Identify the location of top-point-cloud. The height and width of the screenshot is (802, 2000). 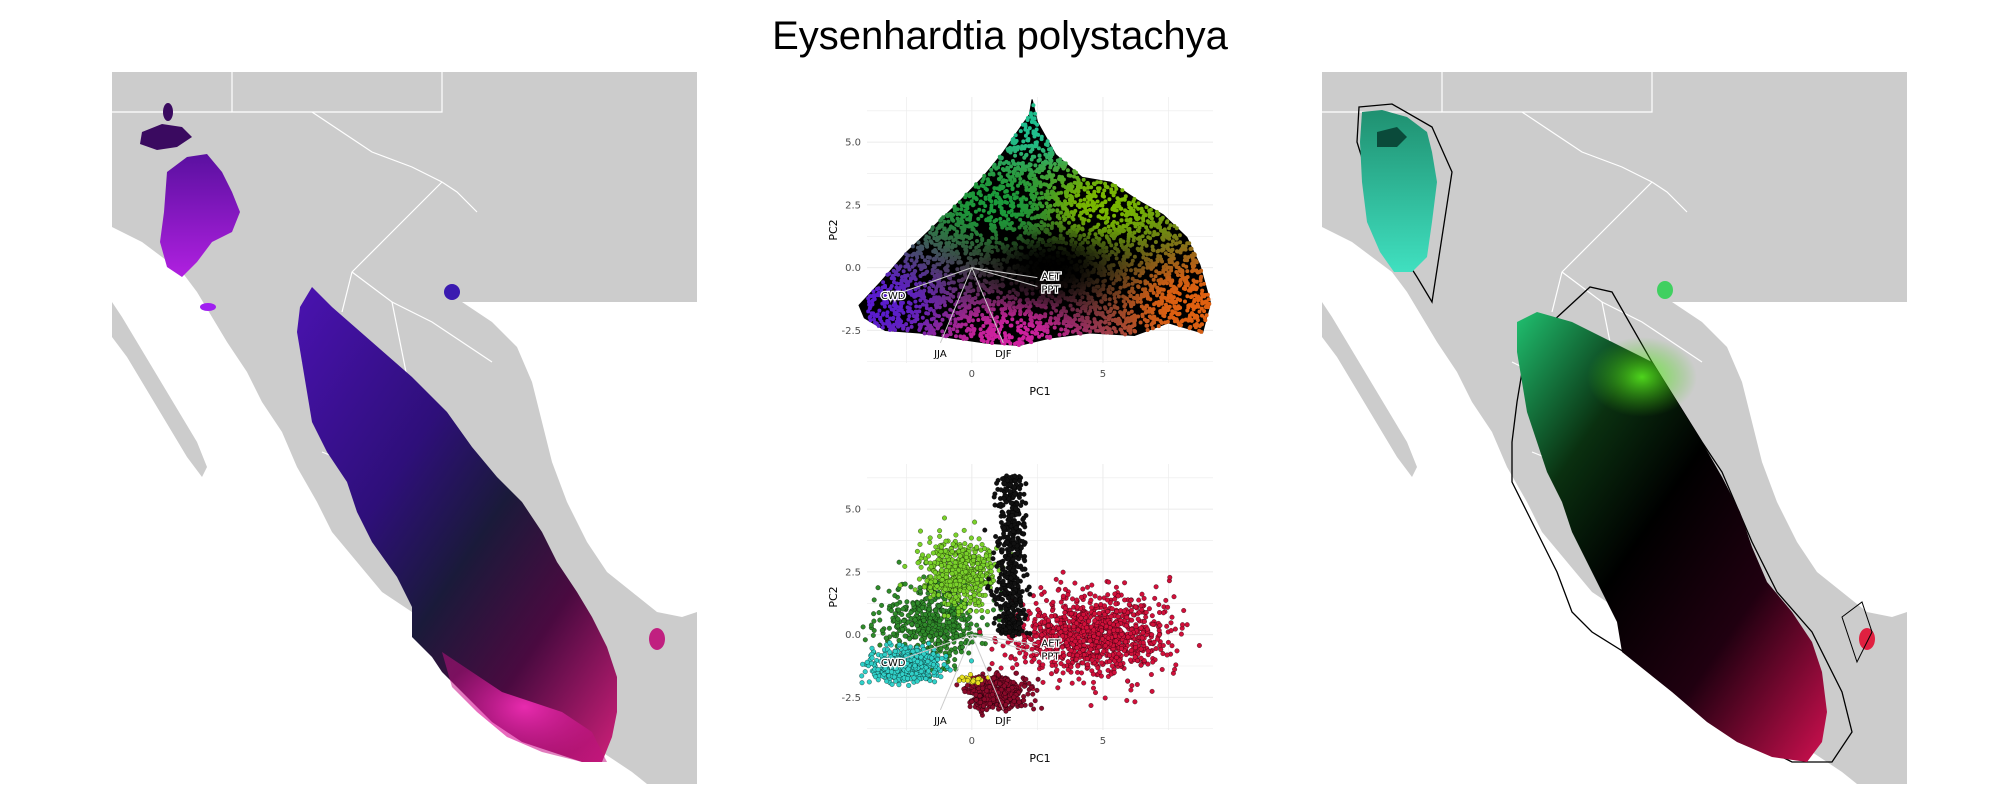
(1035, 224).